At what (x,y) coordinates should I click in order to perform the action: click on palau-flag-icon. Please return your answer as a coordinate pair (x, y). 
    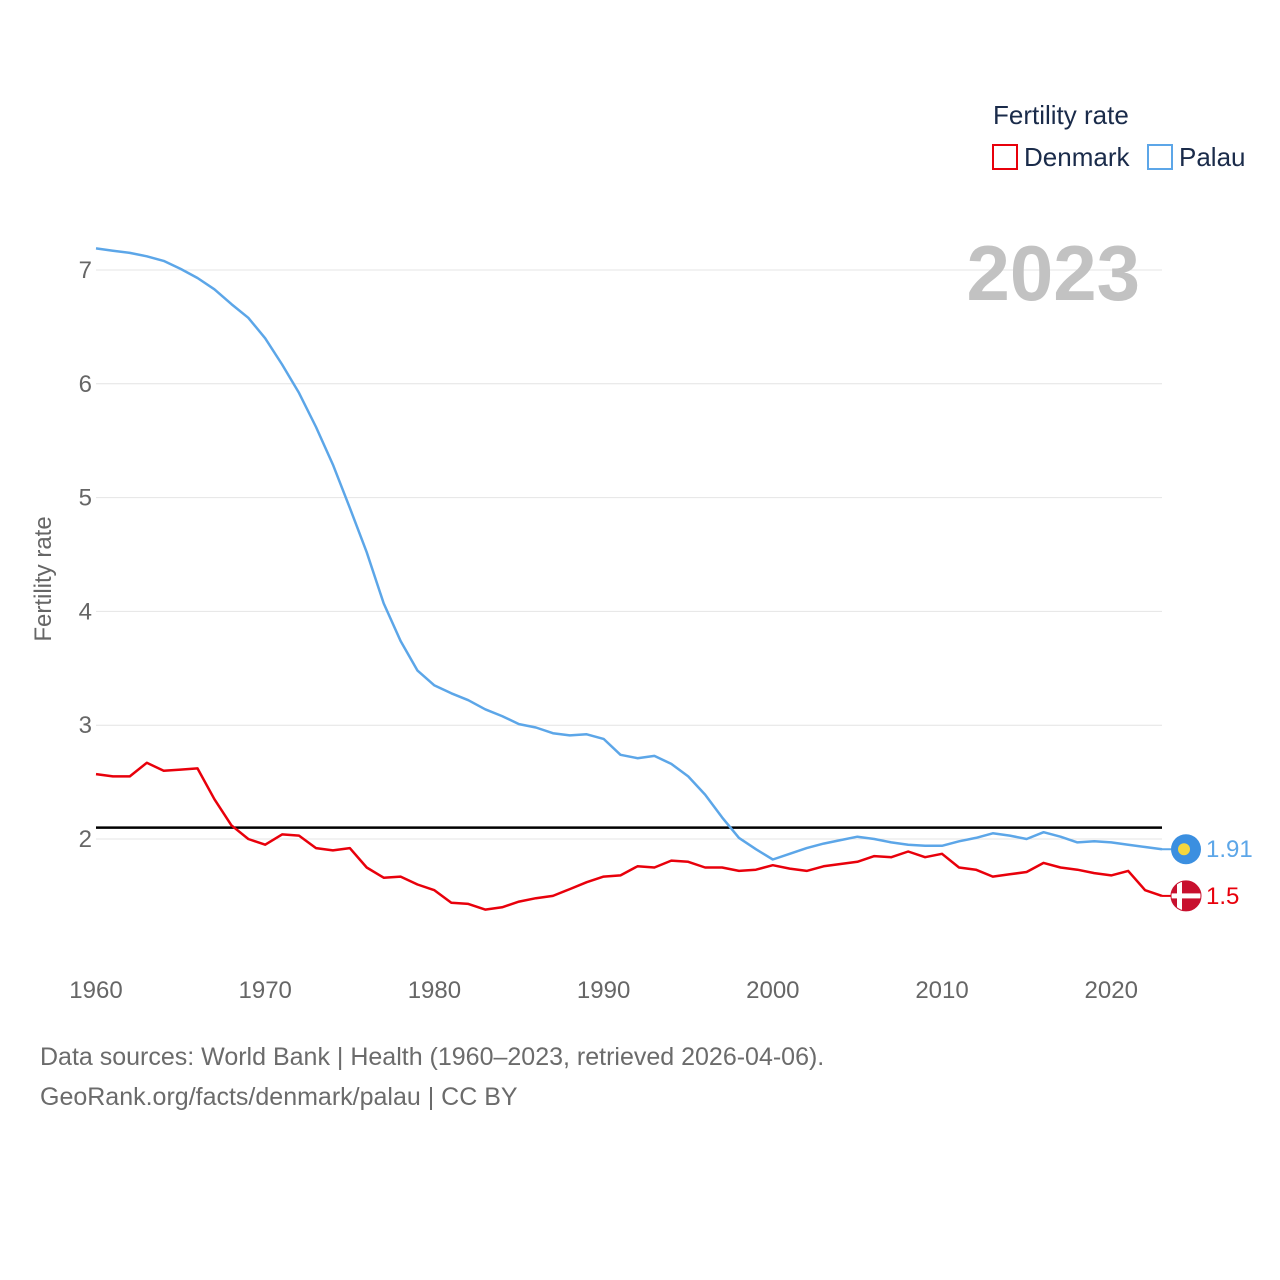
    Looking at the image, I should click on (1186, 849).